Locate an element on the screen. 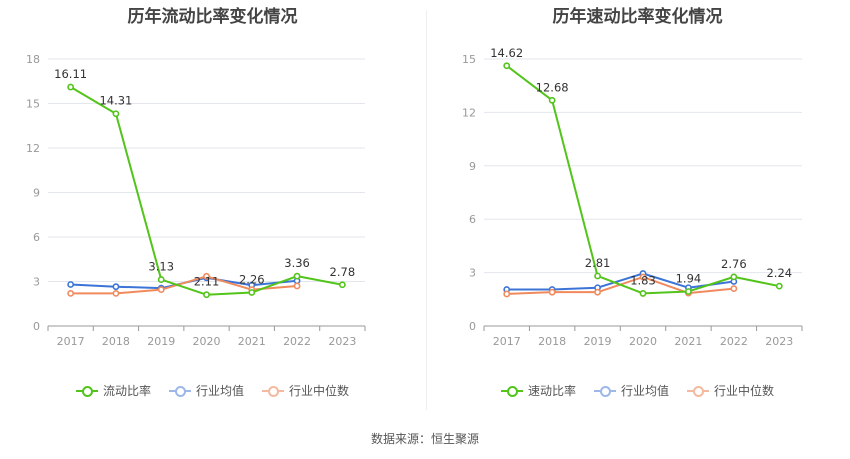 This screenshot has height=459, width=850. legend: 流动比率 行业均值 行业中位数 is located at coordinates (212, 390).